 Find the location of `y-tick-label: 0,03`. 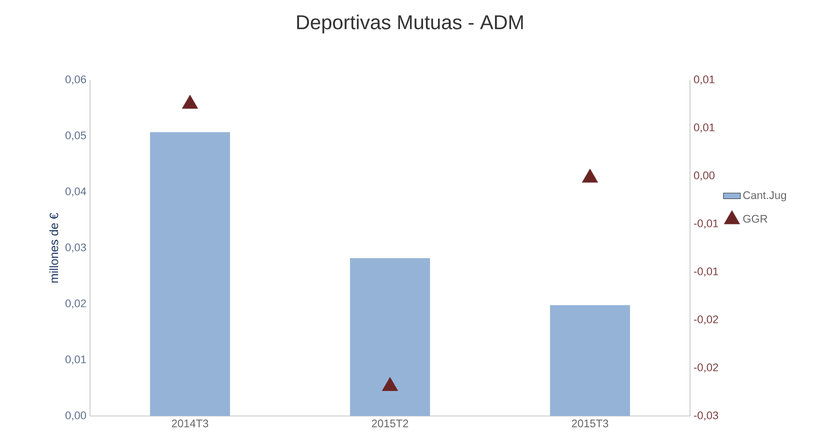

y-tick-label: 0,03 is located at coordinates (75, 248).